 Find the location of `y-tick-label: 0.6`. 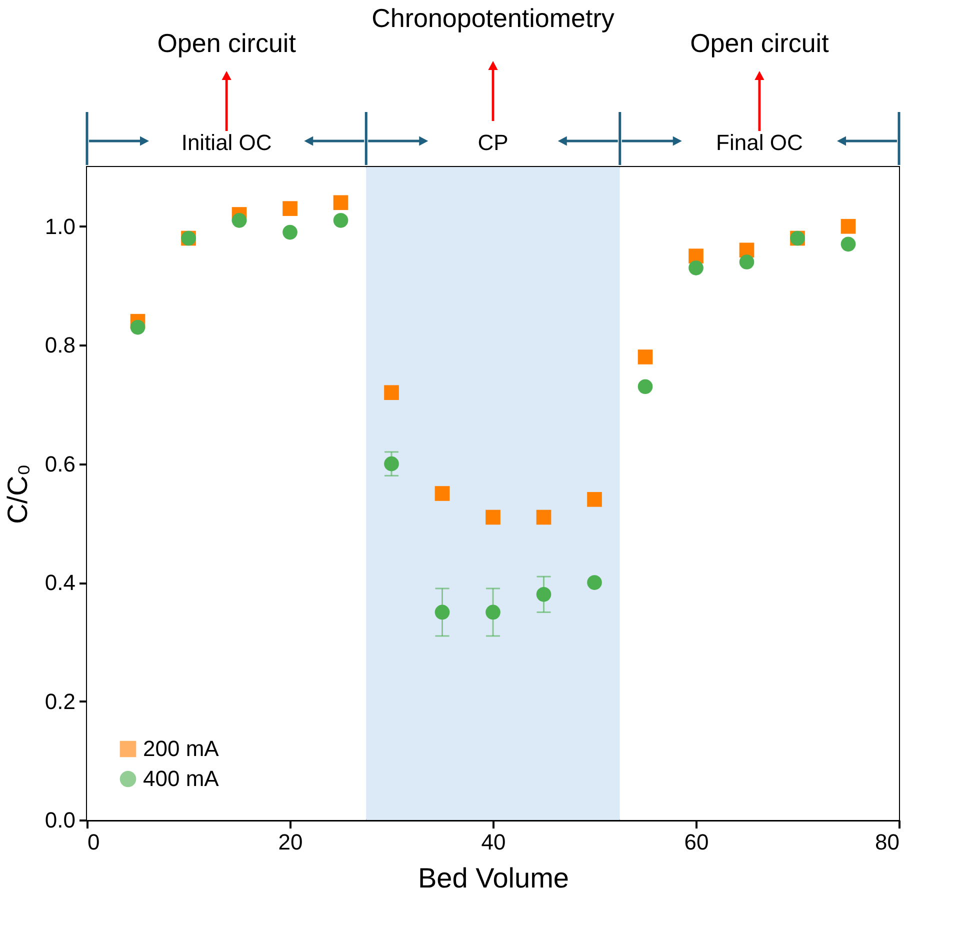

y-tick-label: 0.6 is located at coordinates (60, 463).